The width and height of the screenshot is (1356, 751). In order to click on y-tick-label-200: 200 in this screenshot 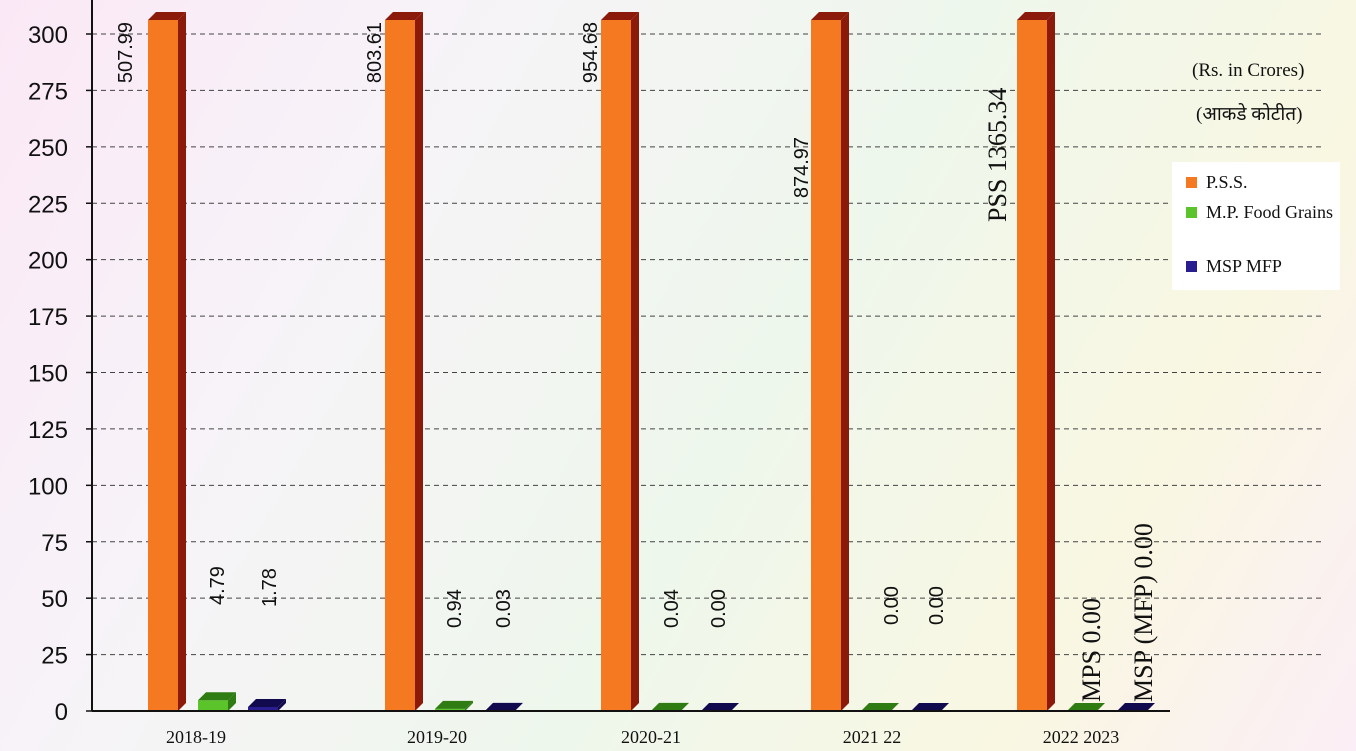, I will do `click(48, 261)`.